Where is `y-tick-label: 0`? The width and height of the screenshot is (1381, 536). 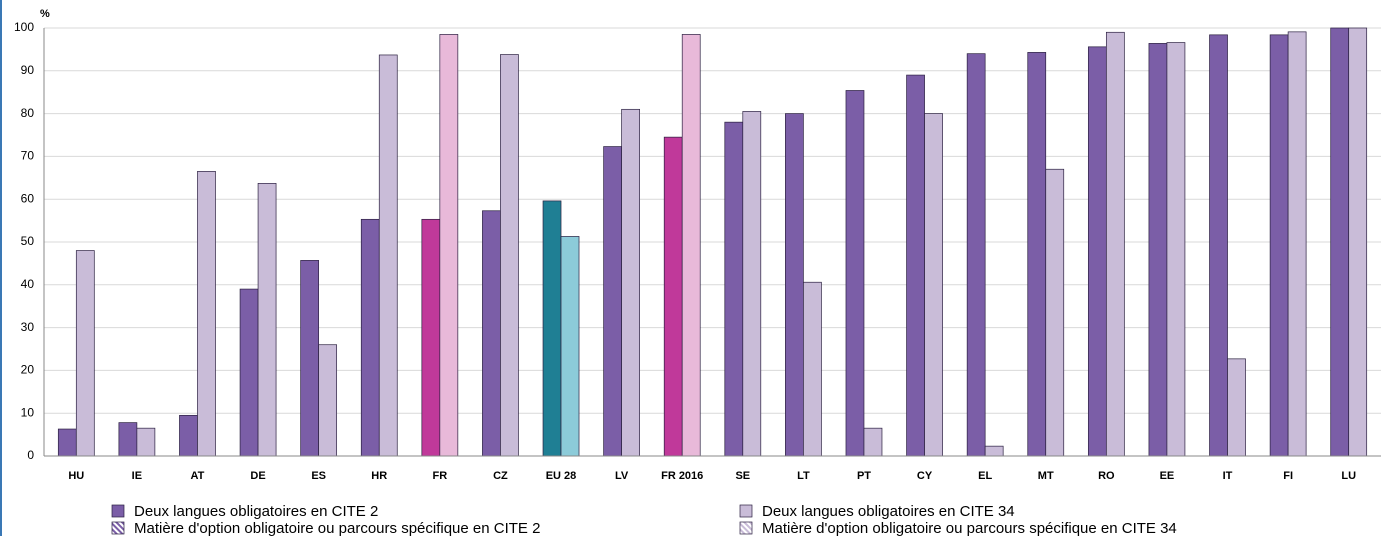
y-tick-label: 0 is located at coordinates (30, 455).